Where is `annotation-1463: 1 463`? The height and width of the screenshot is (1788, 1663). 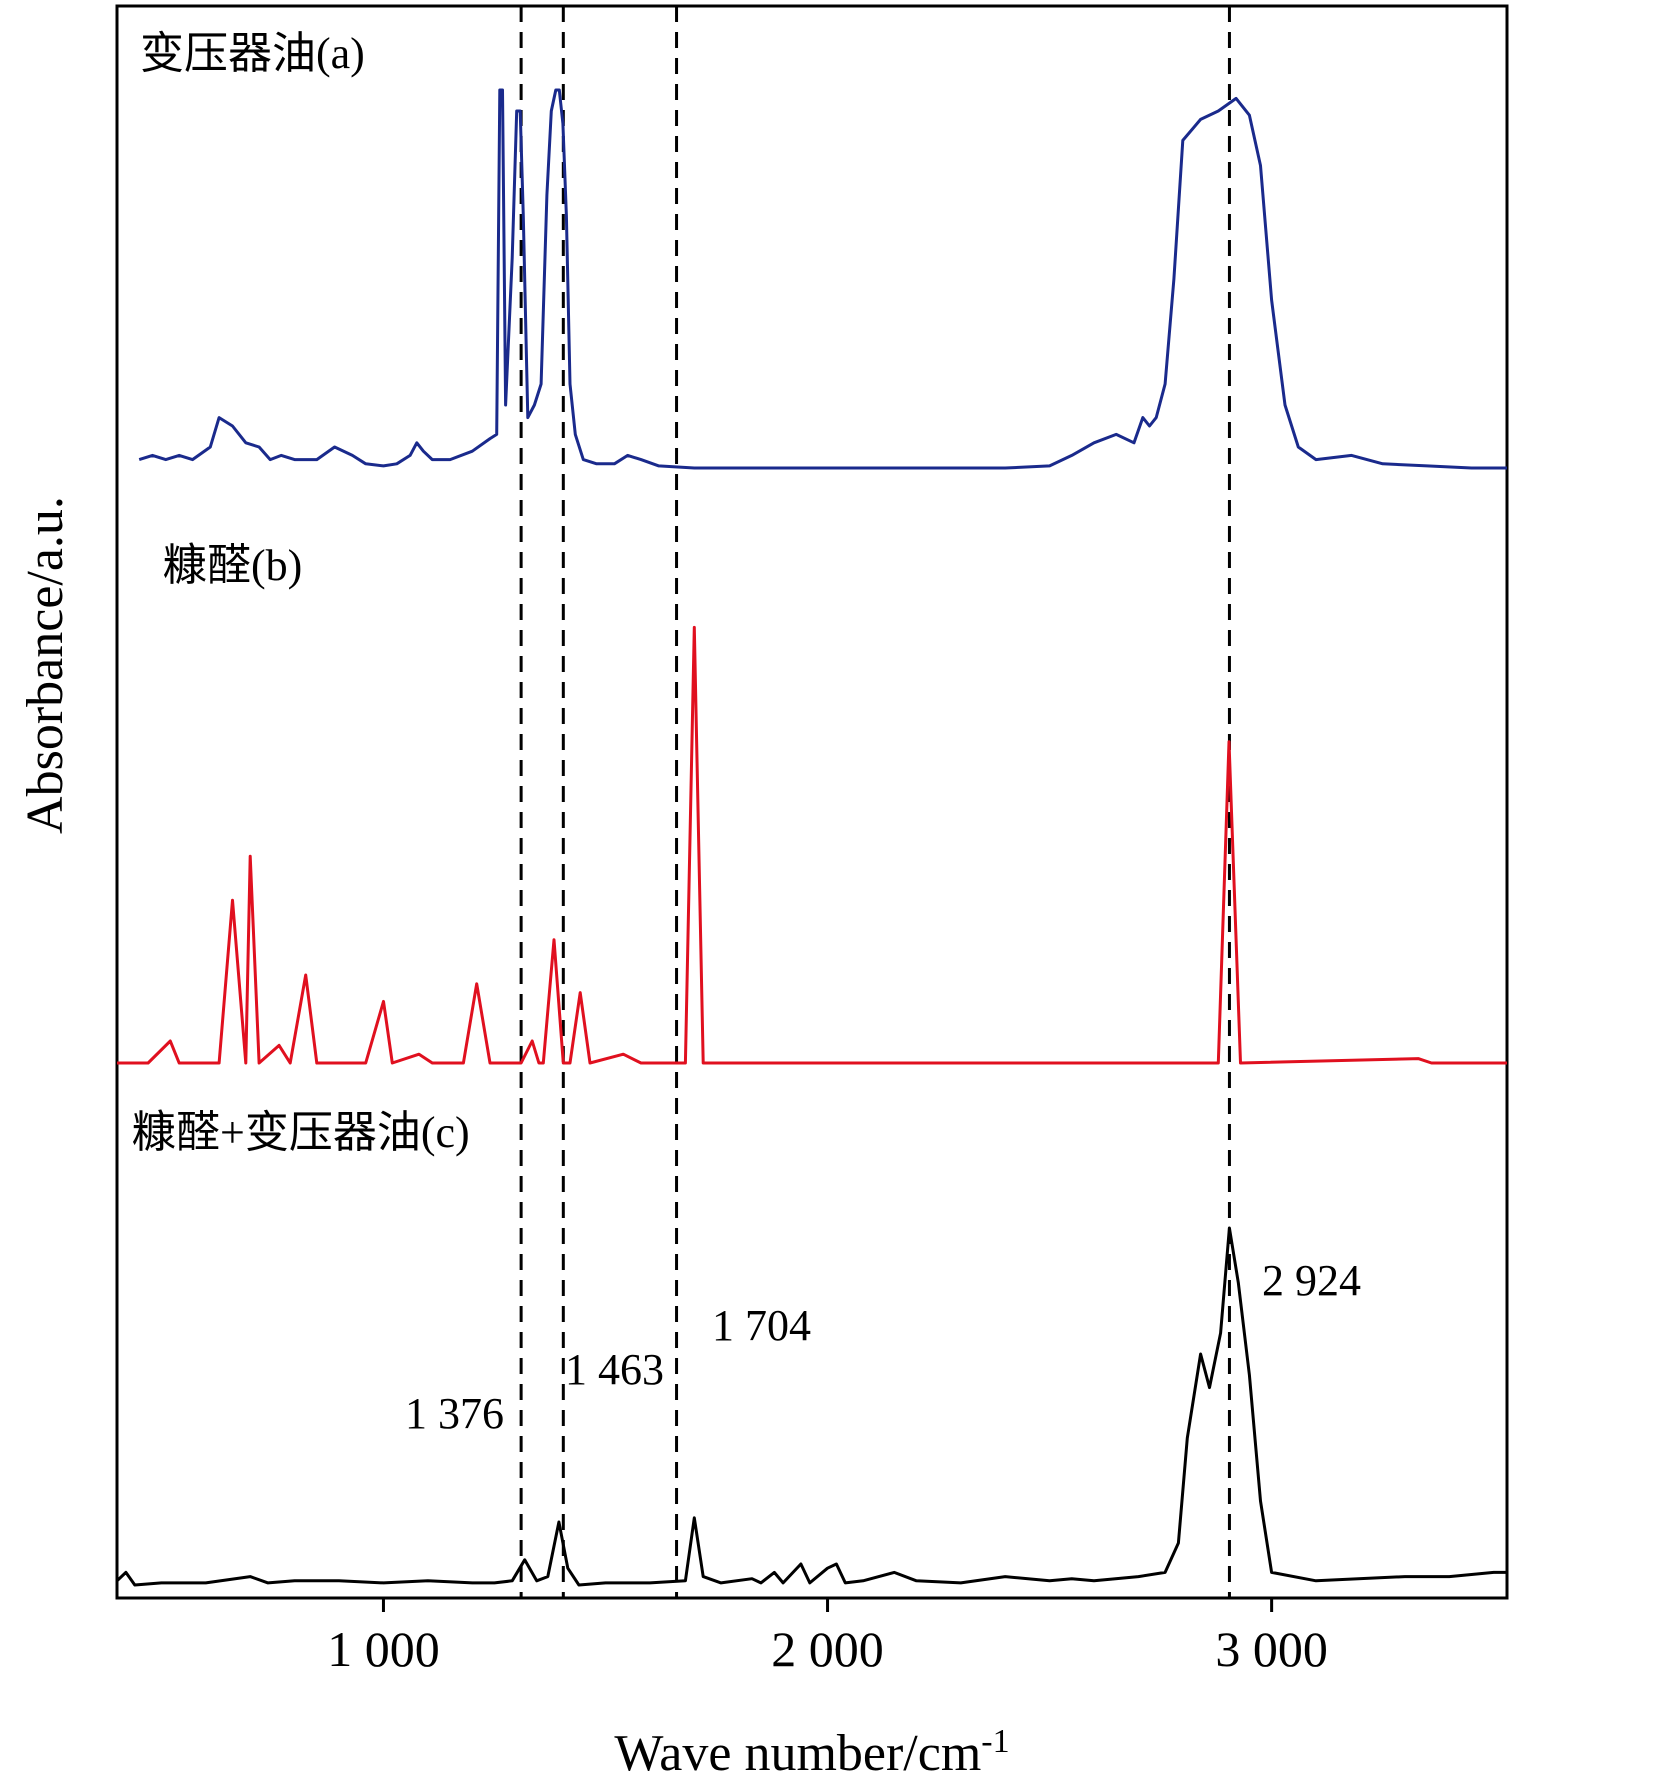 annotation-1463: 1 463 is located at coordinates (614, 1369).